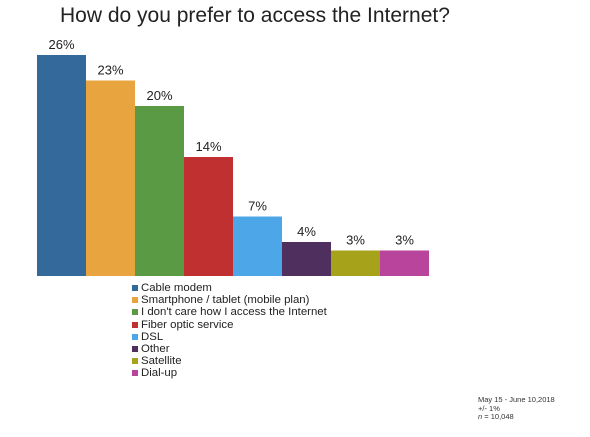 The width and height of the screenshot is (590, 437). I want to click on value-label-2: 23%, so click(110, 70).